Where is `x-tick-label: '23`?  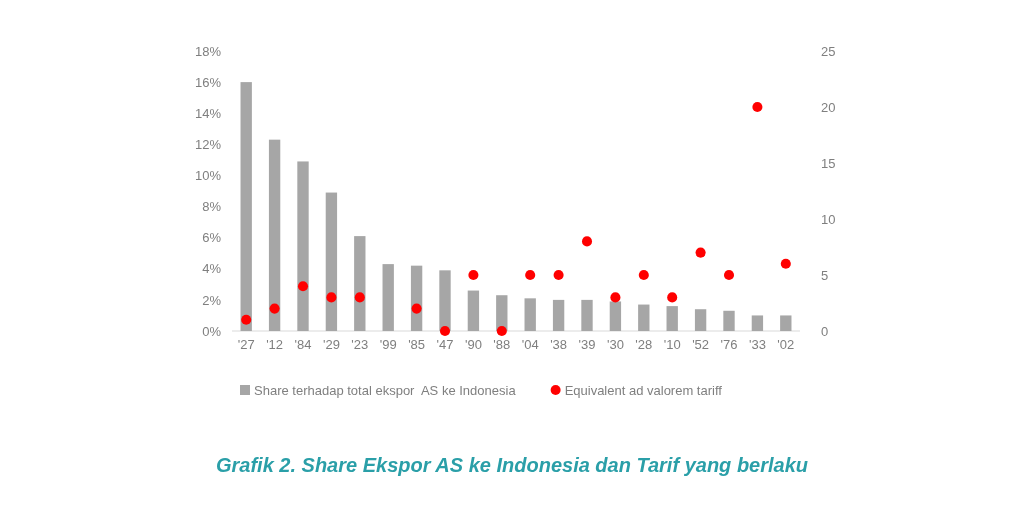 x-tick-label: '23 is located at coordinates (360, 345).